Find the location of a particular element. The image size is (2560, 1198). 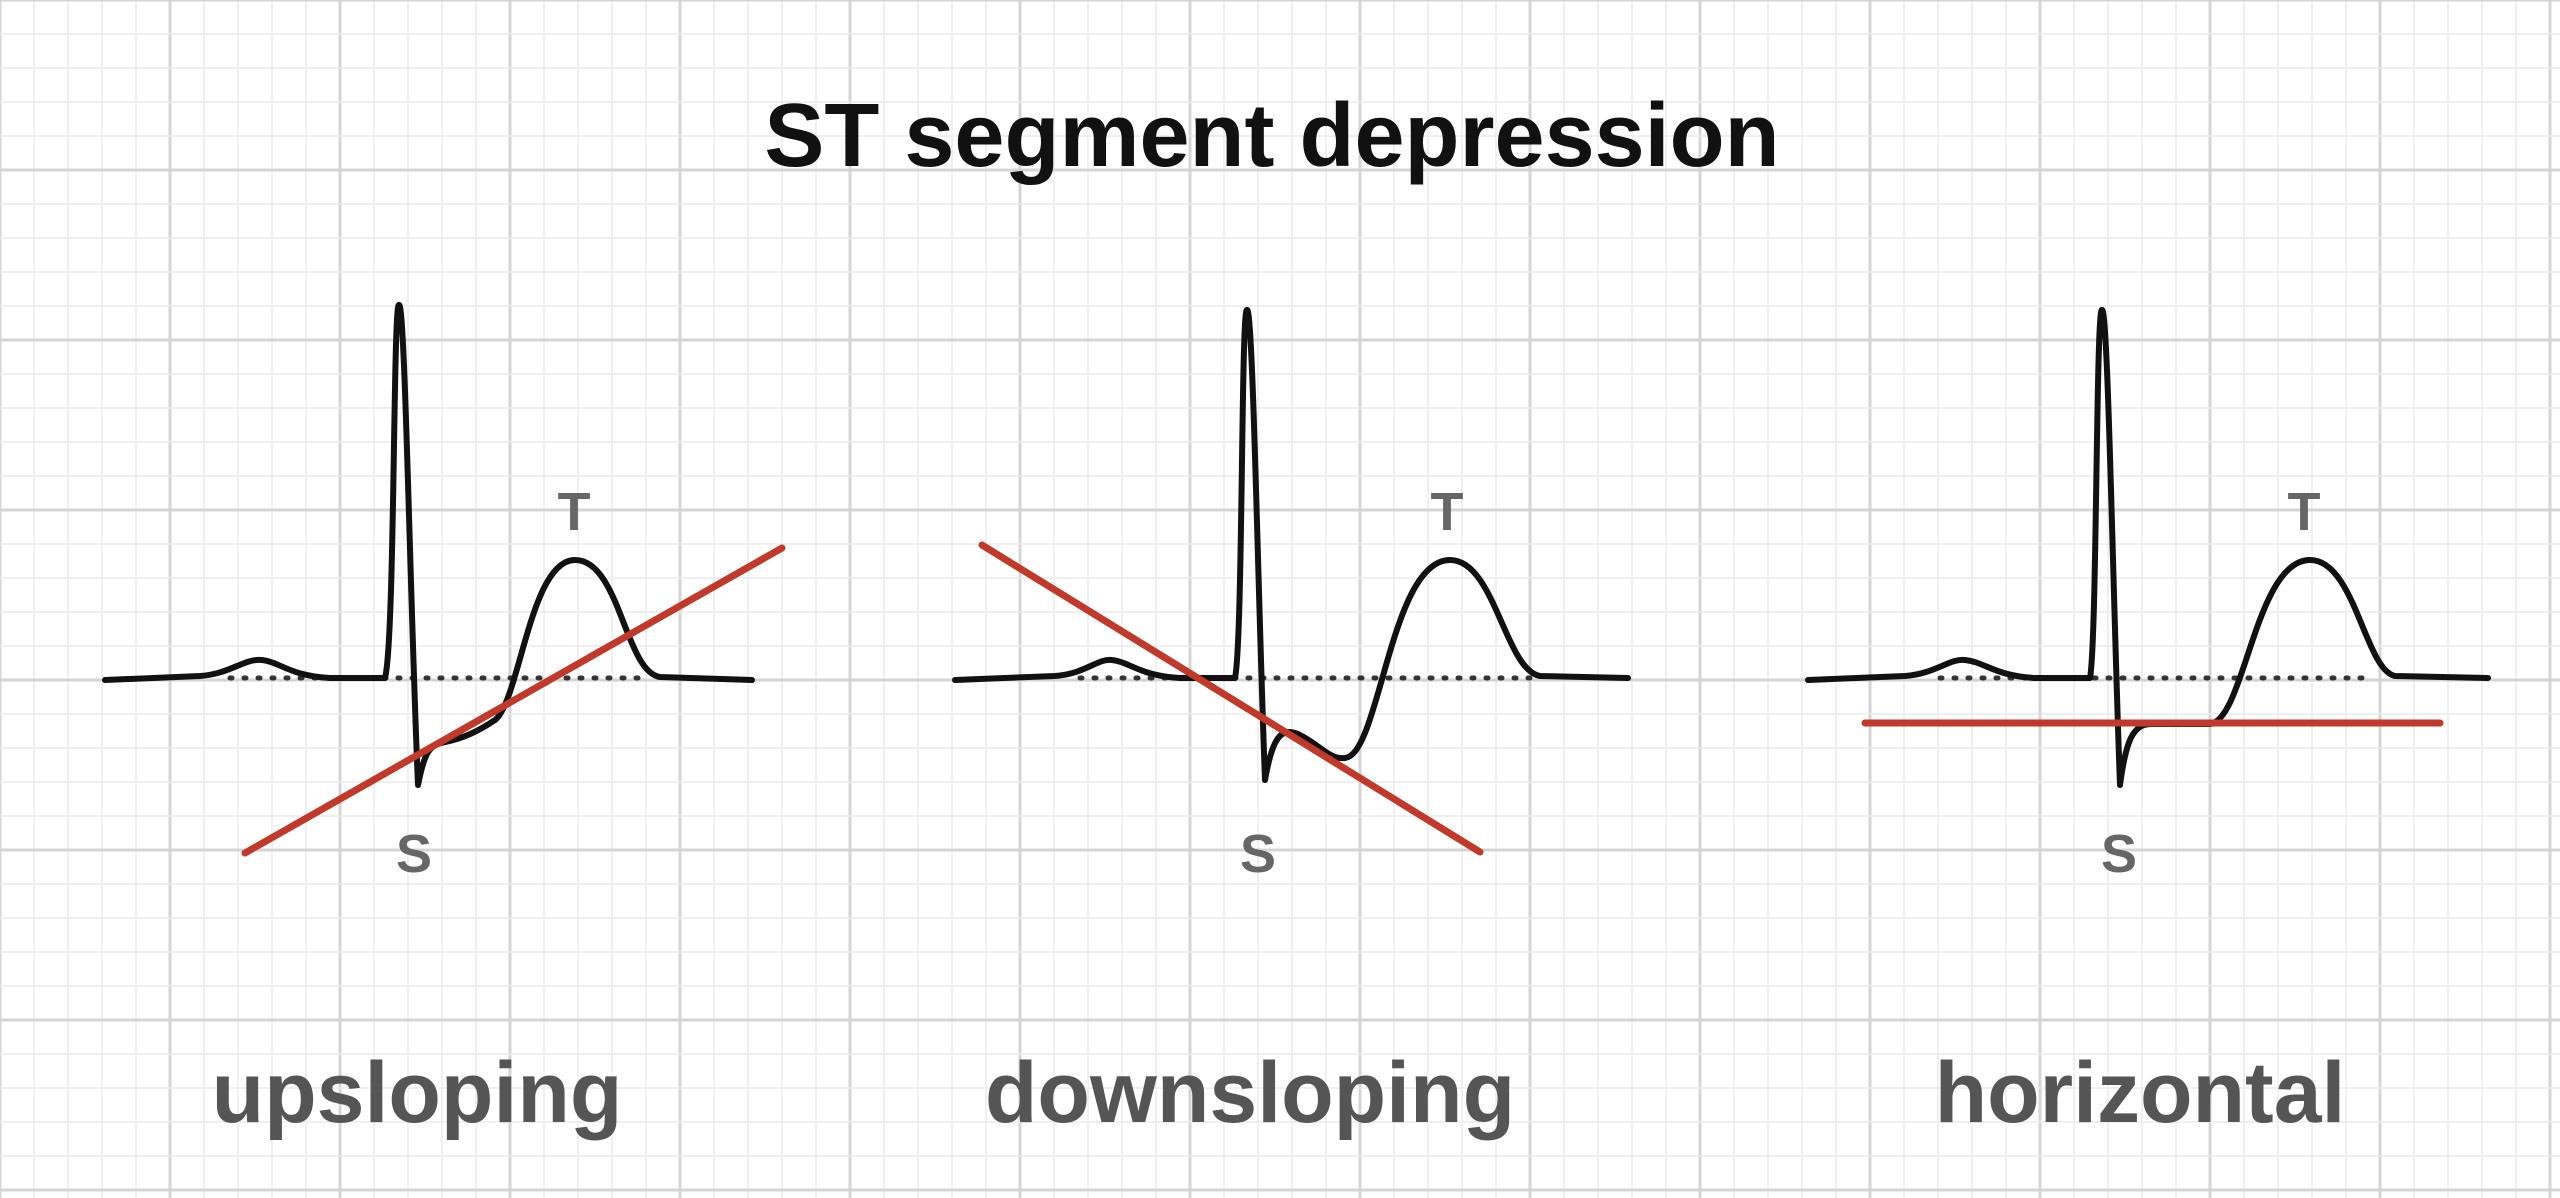

panel-label-upsloping: upsloping is located at coordinates (417, 1093).